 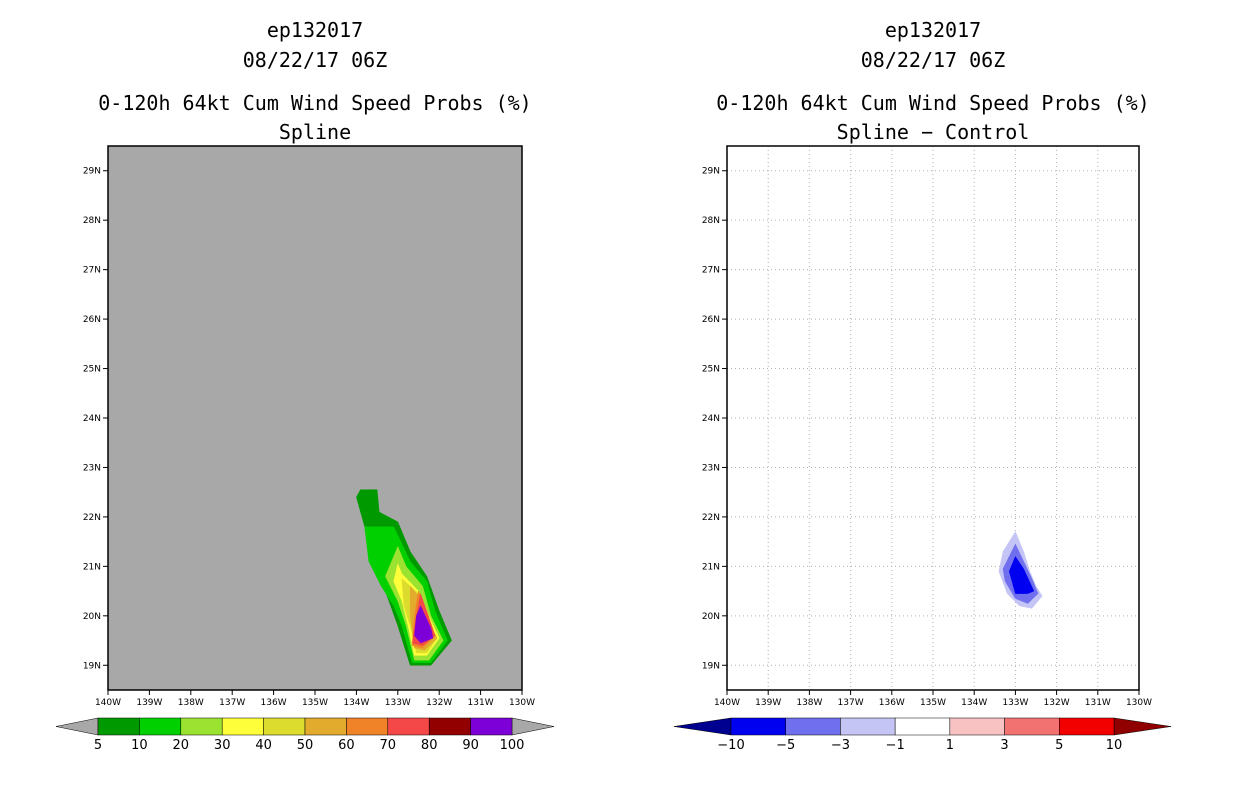 What do you see at coordinates (933, 132) in the screenshot?
I see `right-chart-subtitle: Spline − Control` at bounding box center [933, 132].